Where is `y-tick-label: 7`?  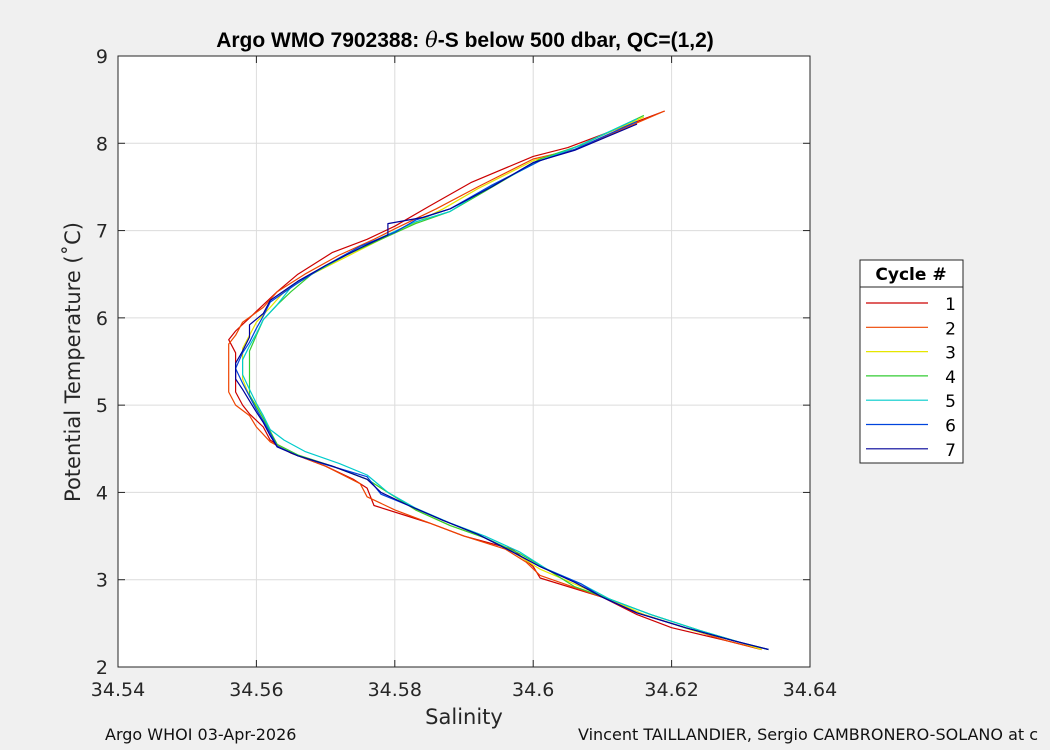 y-tick-label: 7 is located at coordinates (102, 232).